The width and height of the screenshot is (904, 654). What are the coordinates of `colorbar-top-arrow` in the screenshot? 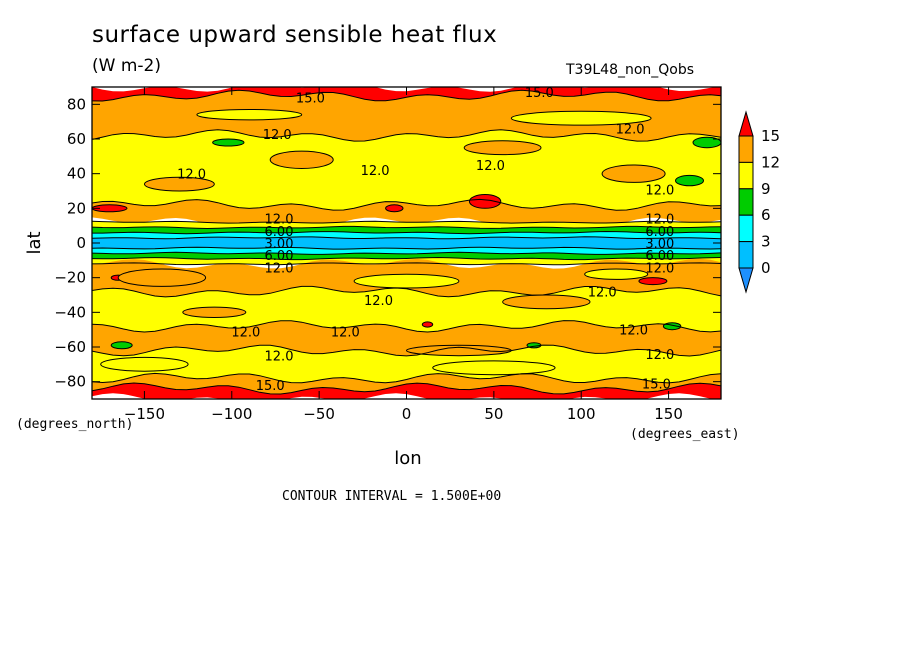 It's located at (746, 123).